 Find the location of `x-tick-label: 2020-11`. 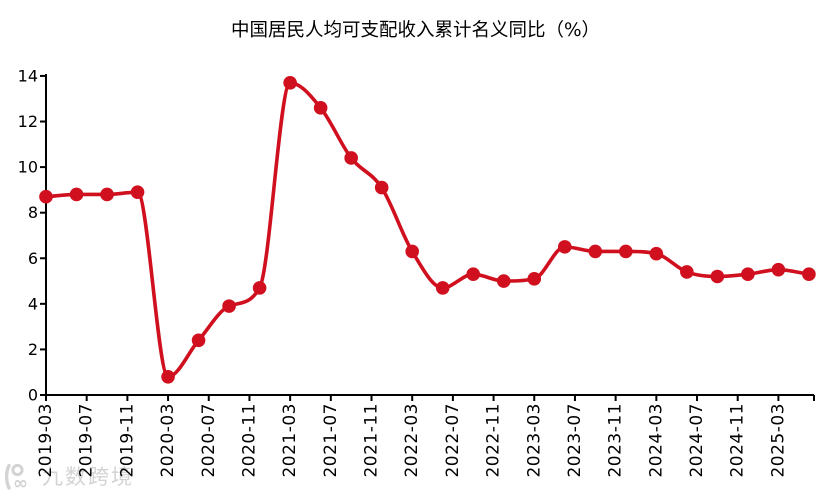

x-tick-label: 2020-11 is located at coordinates (249, 440).